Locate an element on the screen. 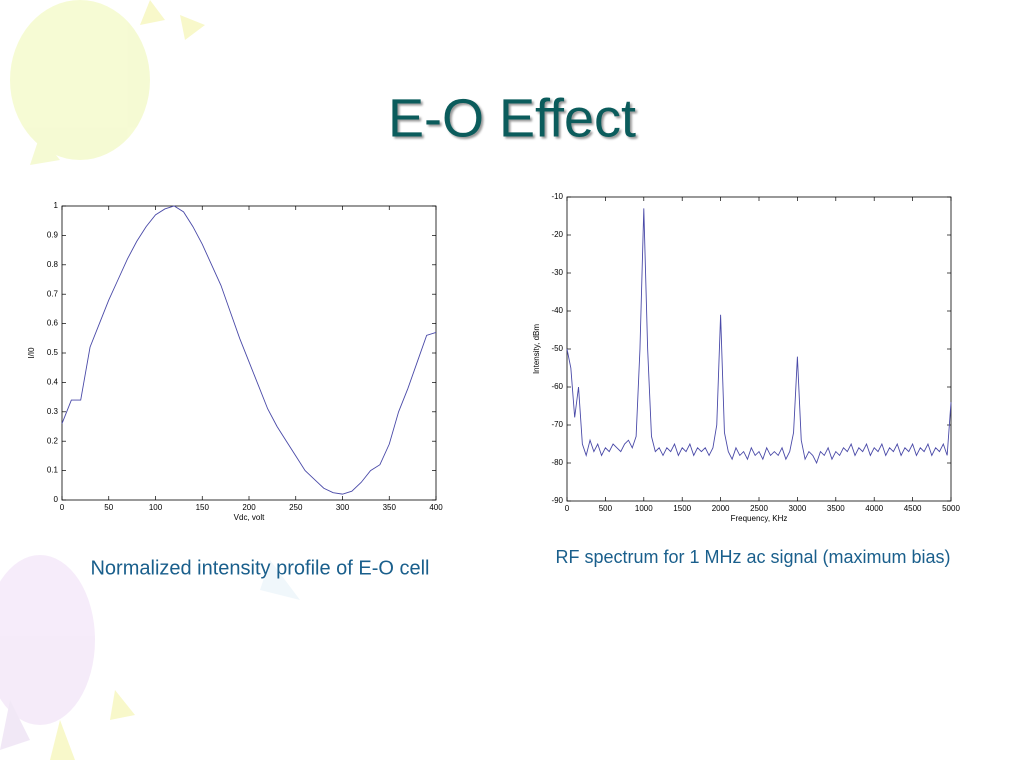 The image size is (1024, 768). x-tick-label: 50 is located at coordinates (108, 507).